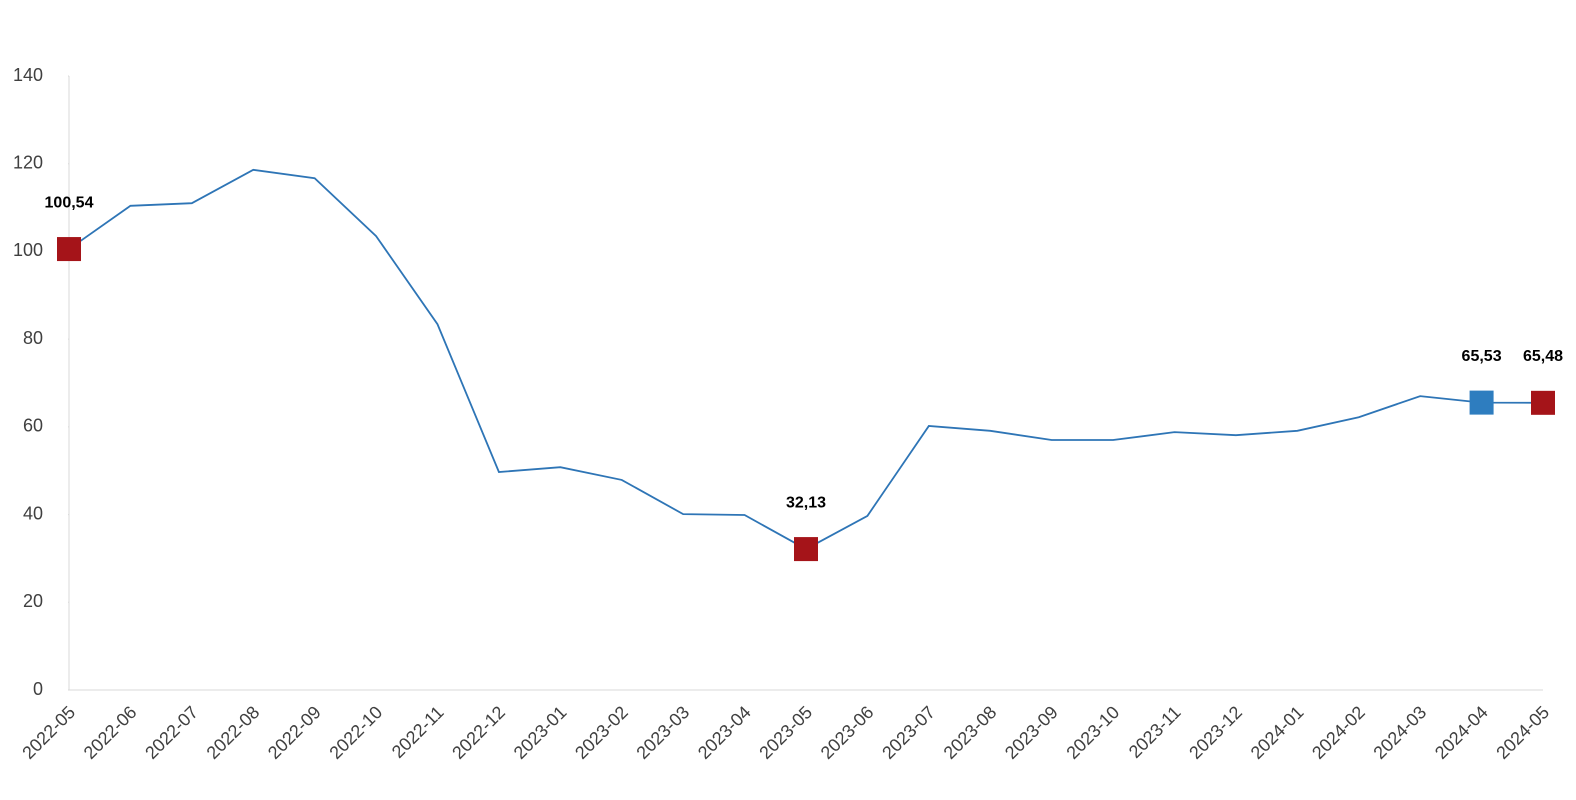 The height and width of the screenshot is (800, 1576). What do you see at coordinates (28, 250) in the screenshot?
I see `y-tick-label: 100` at bounding box center [28, 250].